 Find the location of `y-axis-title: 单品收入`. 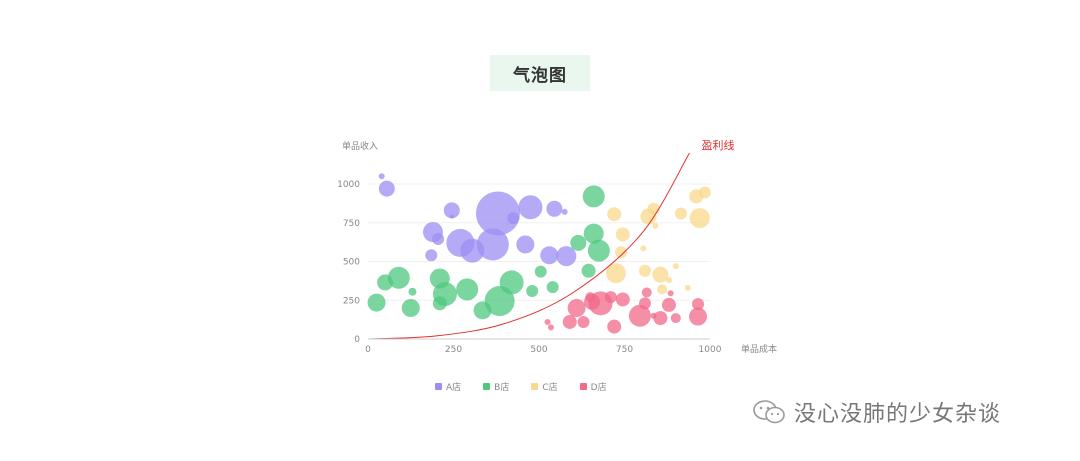

y-axis-title: 单品收入 is located at coordinates (360, 146).